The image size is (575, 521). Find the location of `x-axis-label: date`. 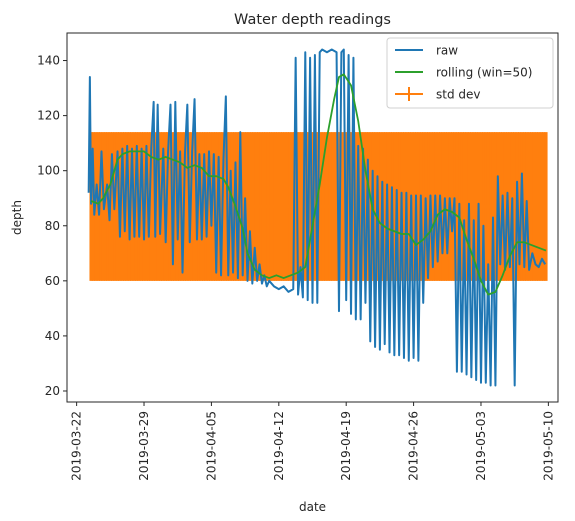

x-axis-label: date is located at coordinates (312, 507).